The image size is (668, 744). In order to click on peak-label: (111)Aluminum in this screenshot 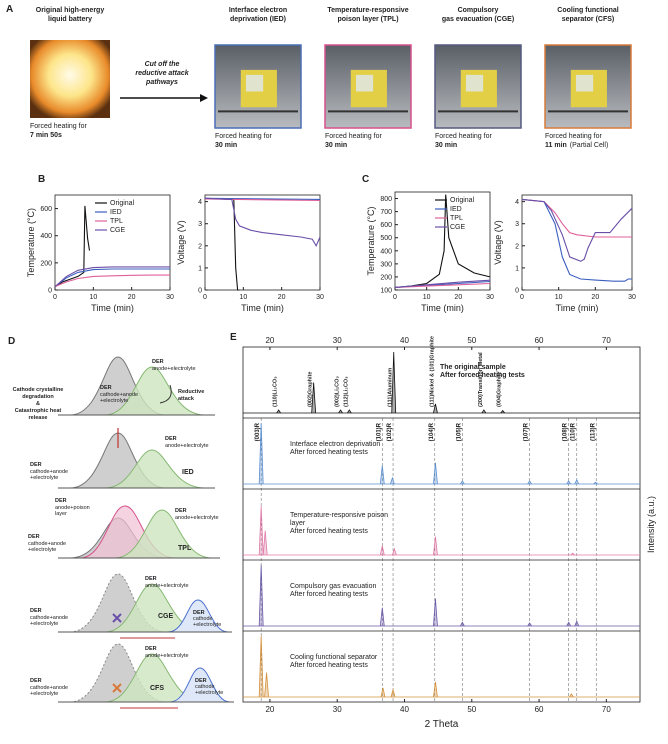, I will do `click(391, 387)`.